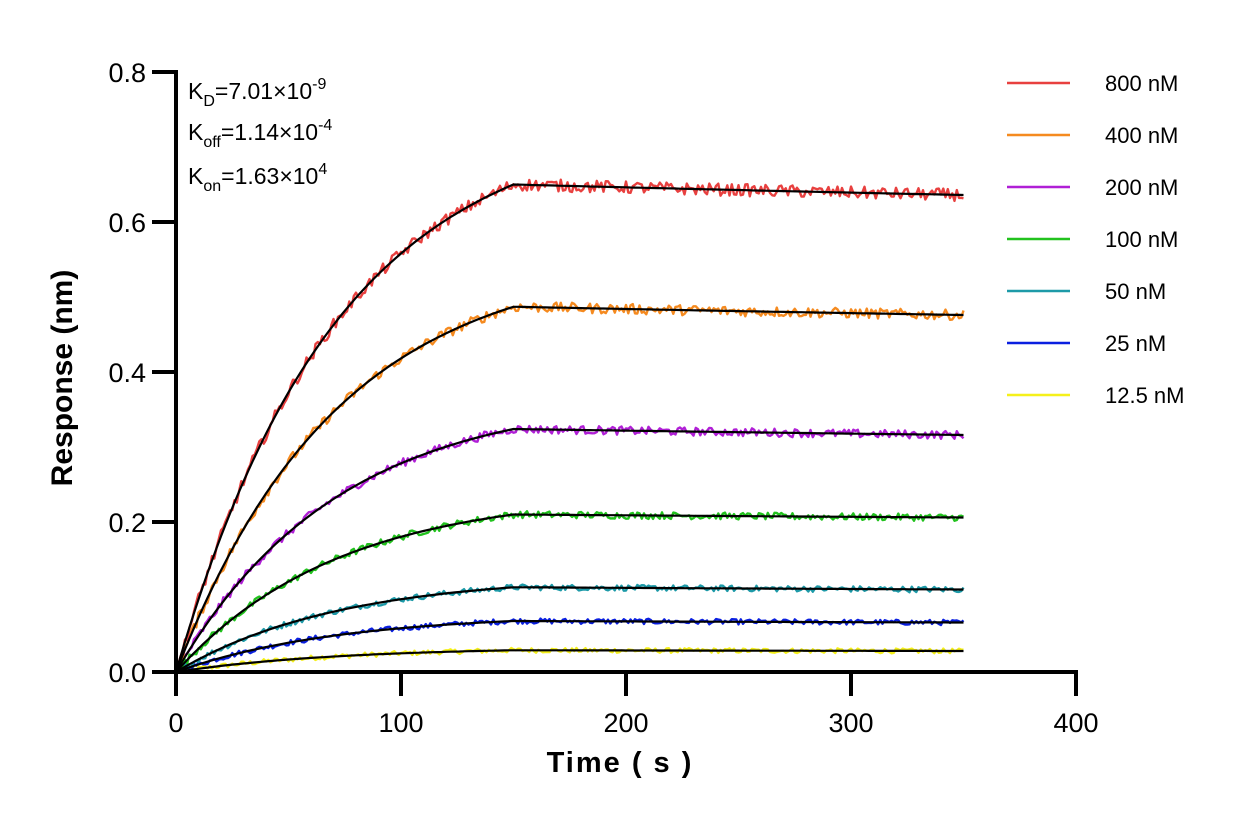  What do you see at coordinates (1141, 239) in the screenshot?
I see `legend-label-3: 100 nM` at bounding box center [1141, 239].